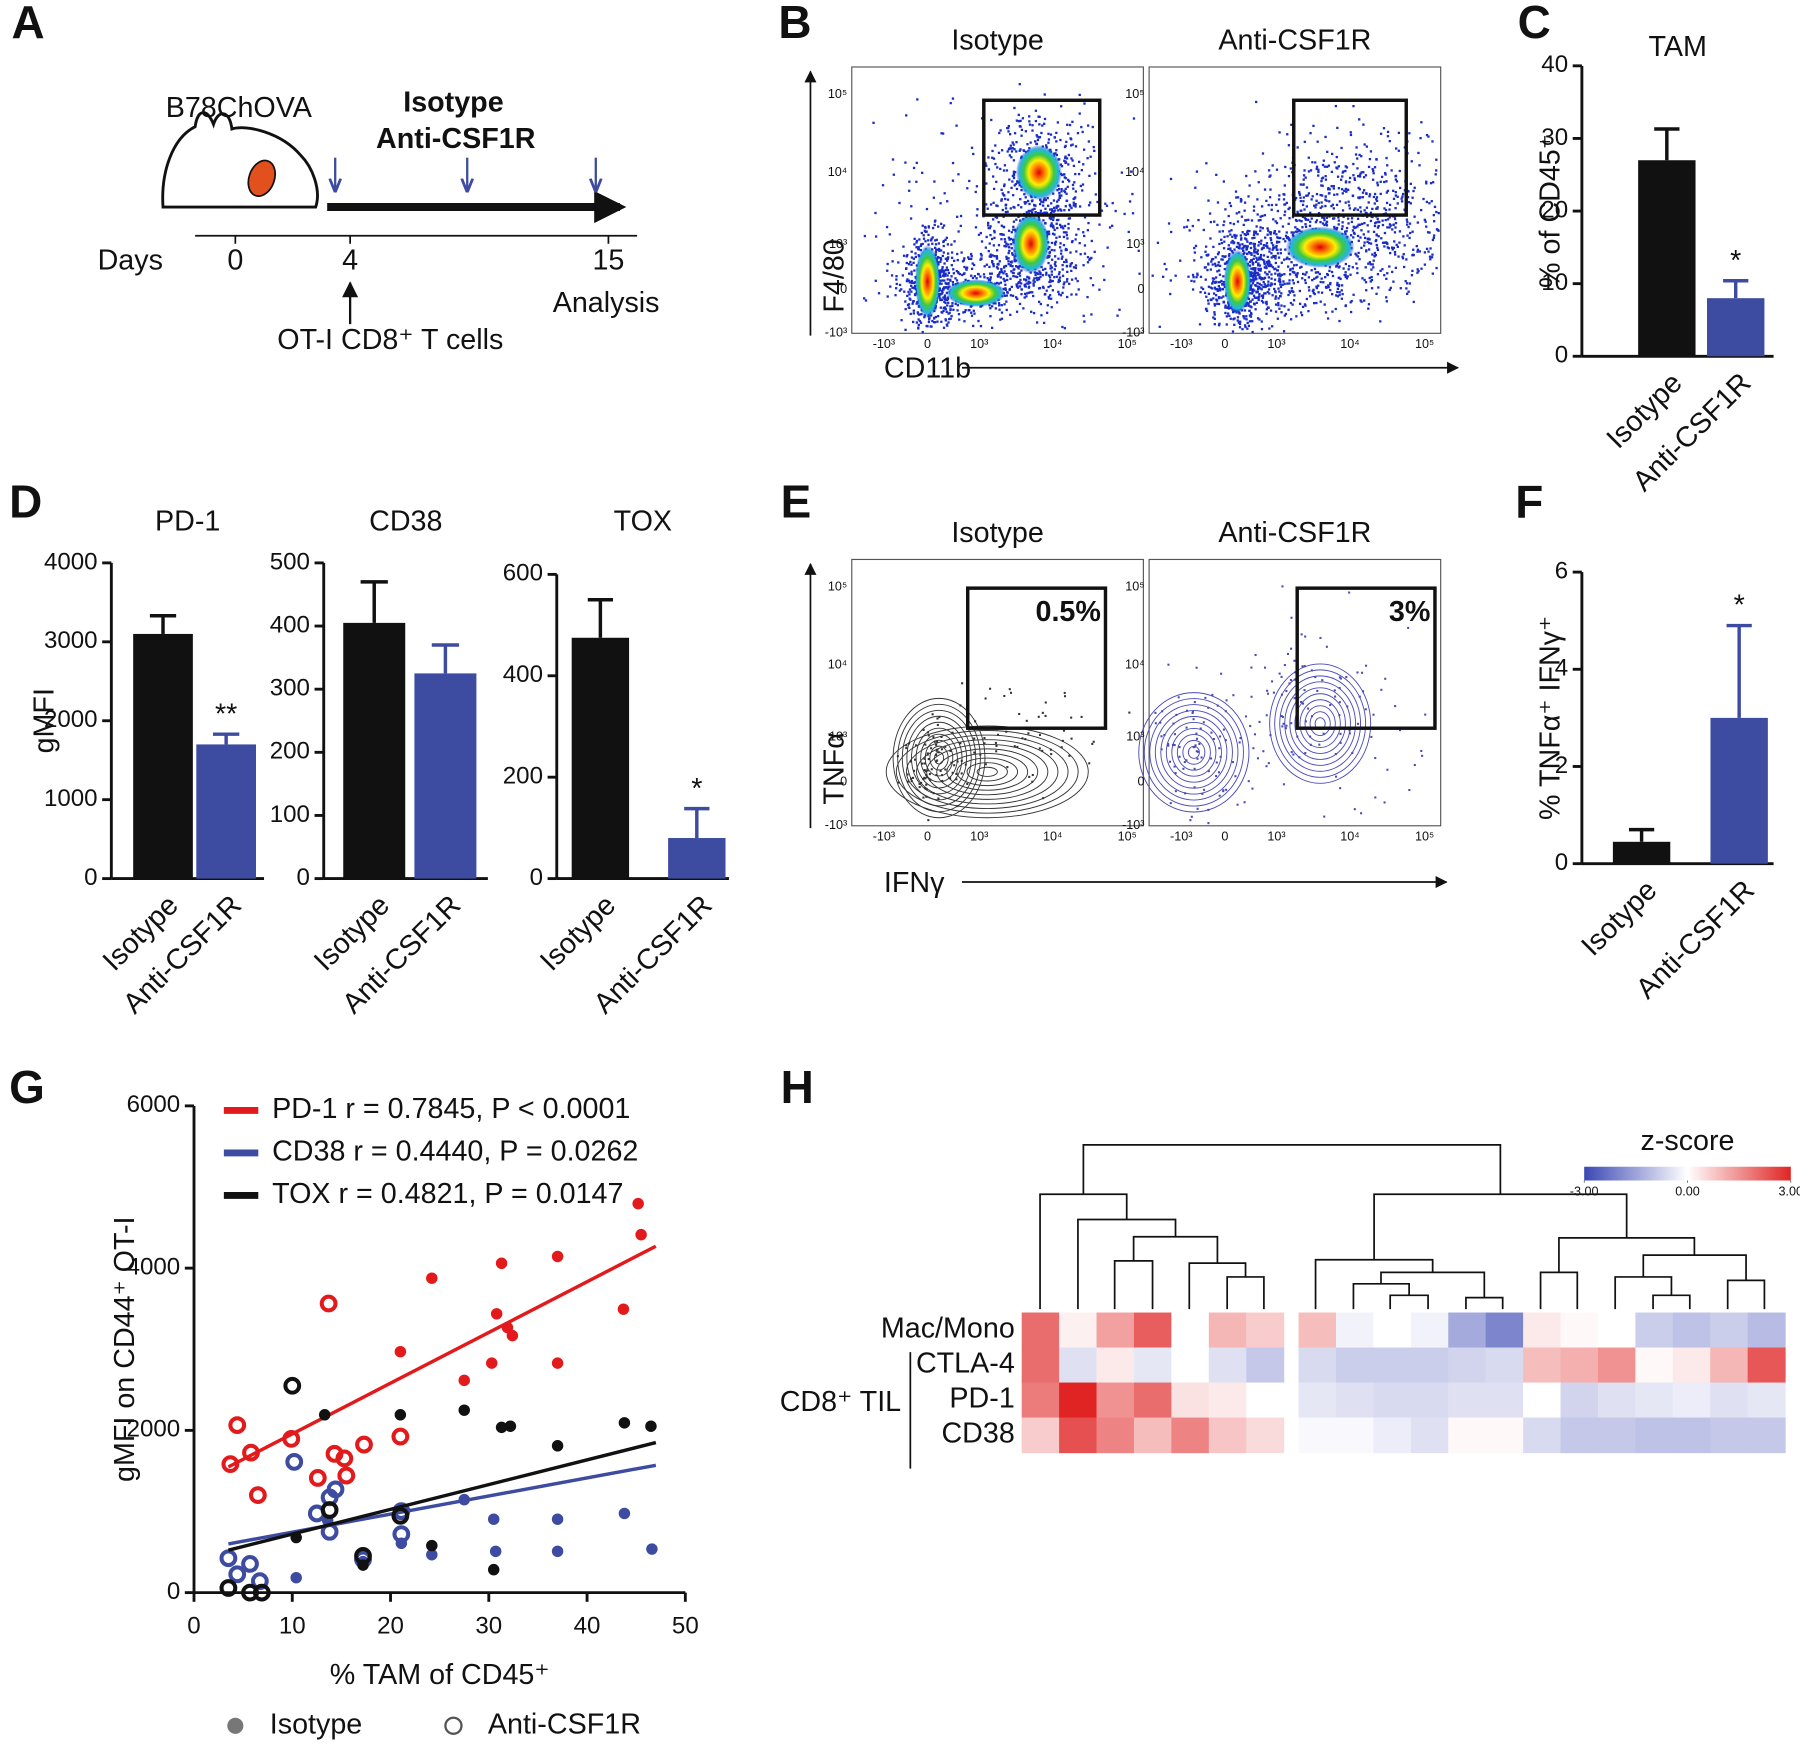 Image resolution: width=1800 pixels, height=1748 pixels. I want to click on flow-x-label: CD11b, so click(927, 369).